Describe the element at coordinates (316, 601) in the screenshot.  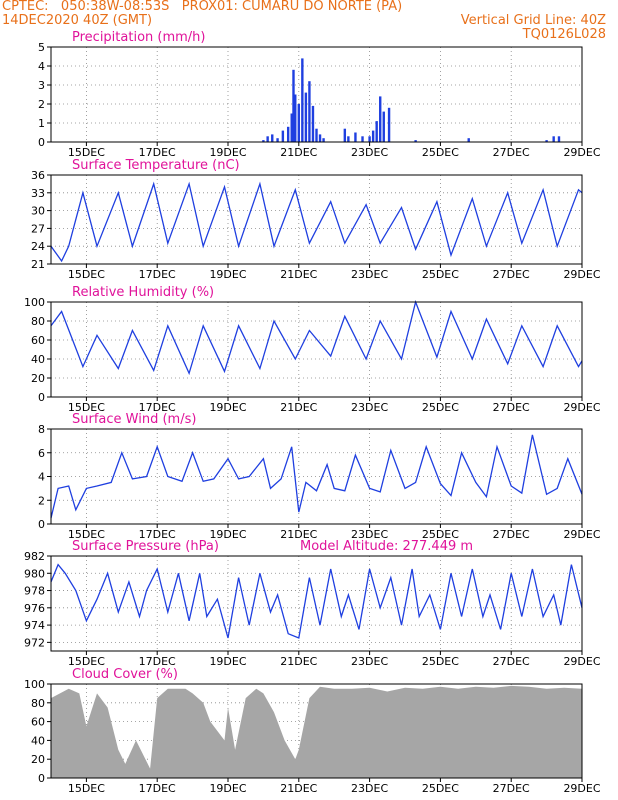
I see `press-series-line` at that location.